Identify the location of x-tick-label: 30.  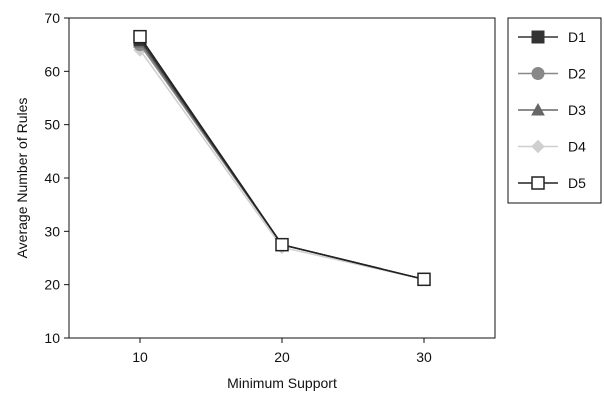
(424, 357).